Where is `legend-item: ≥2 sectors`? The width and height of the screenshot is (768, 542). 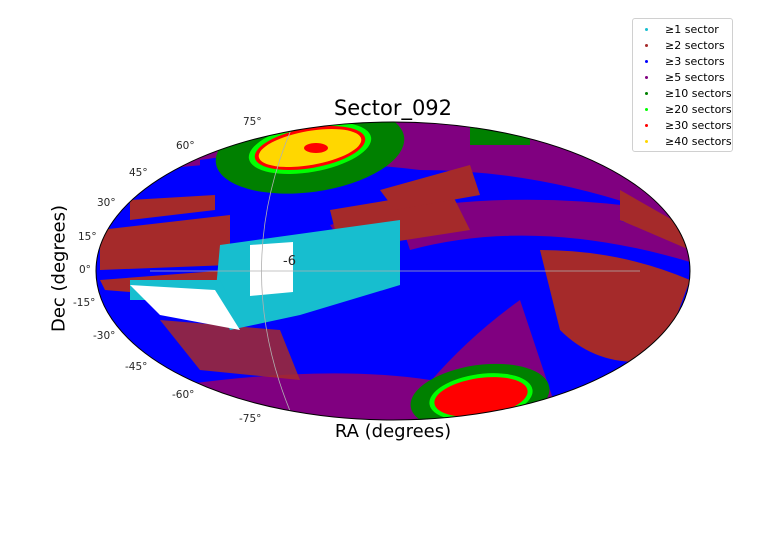 legend-item: ≥2 sectors is located at coordinates (682, 45).